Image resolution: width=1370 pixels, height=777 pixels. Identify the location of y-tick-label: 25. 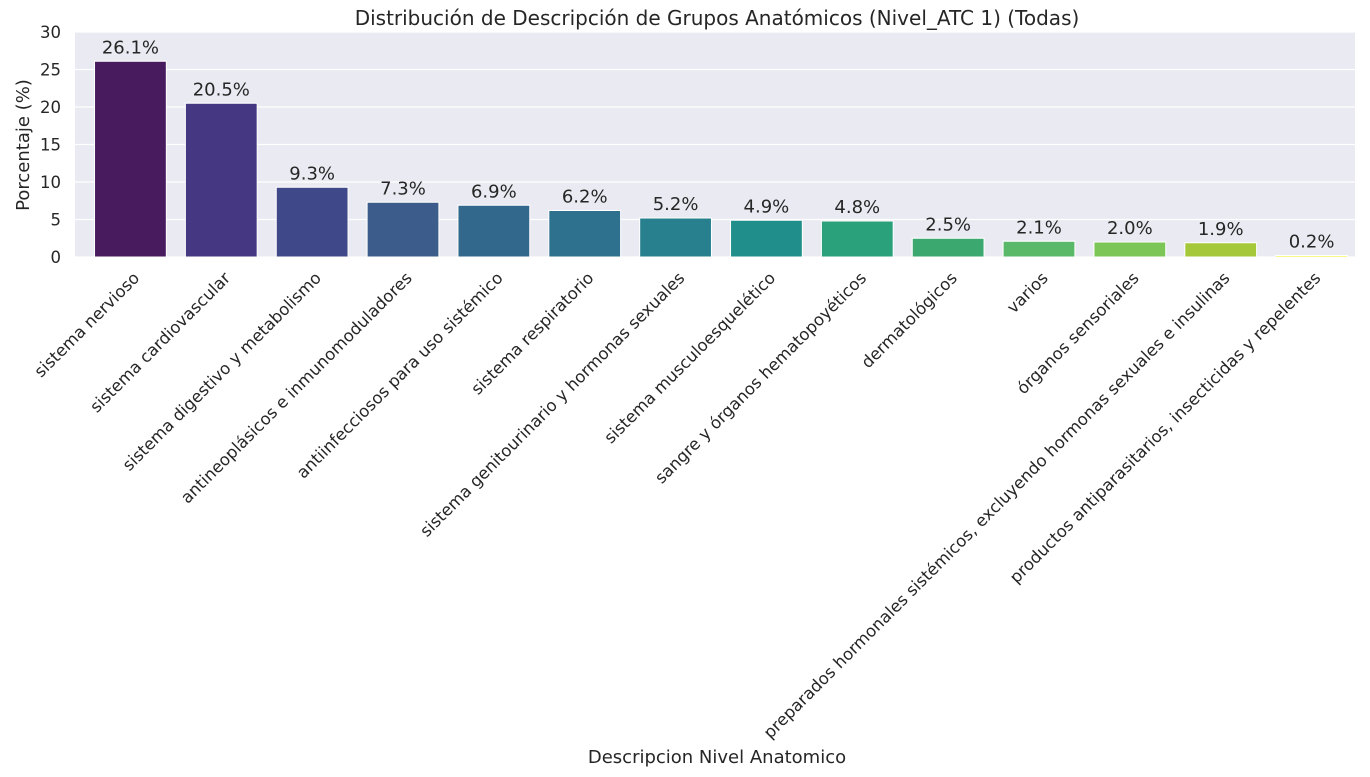
(50, 70).